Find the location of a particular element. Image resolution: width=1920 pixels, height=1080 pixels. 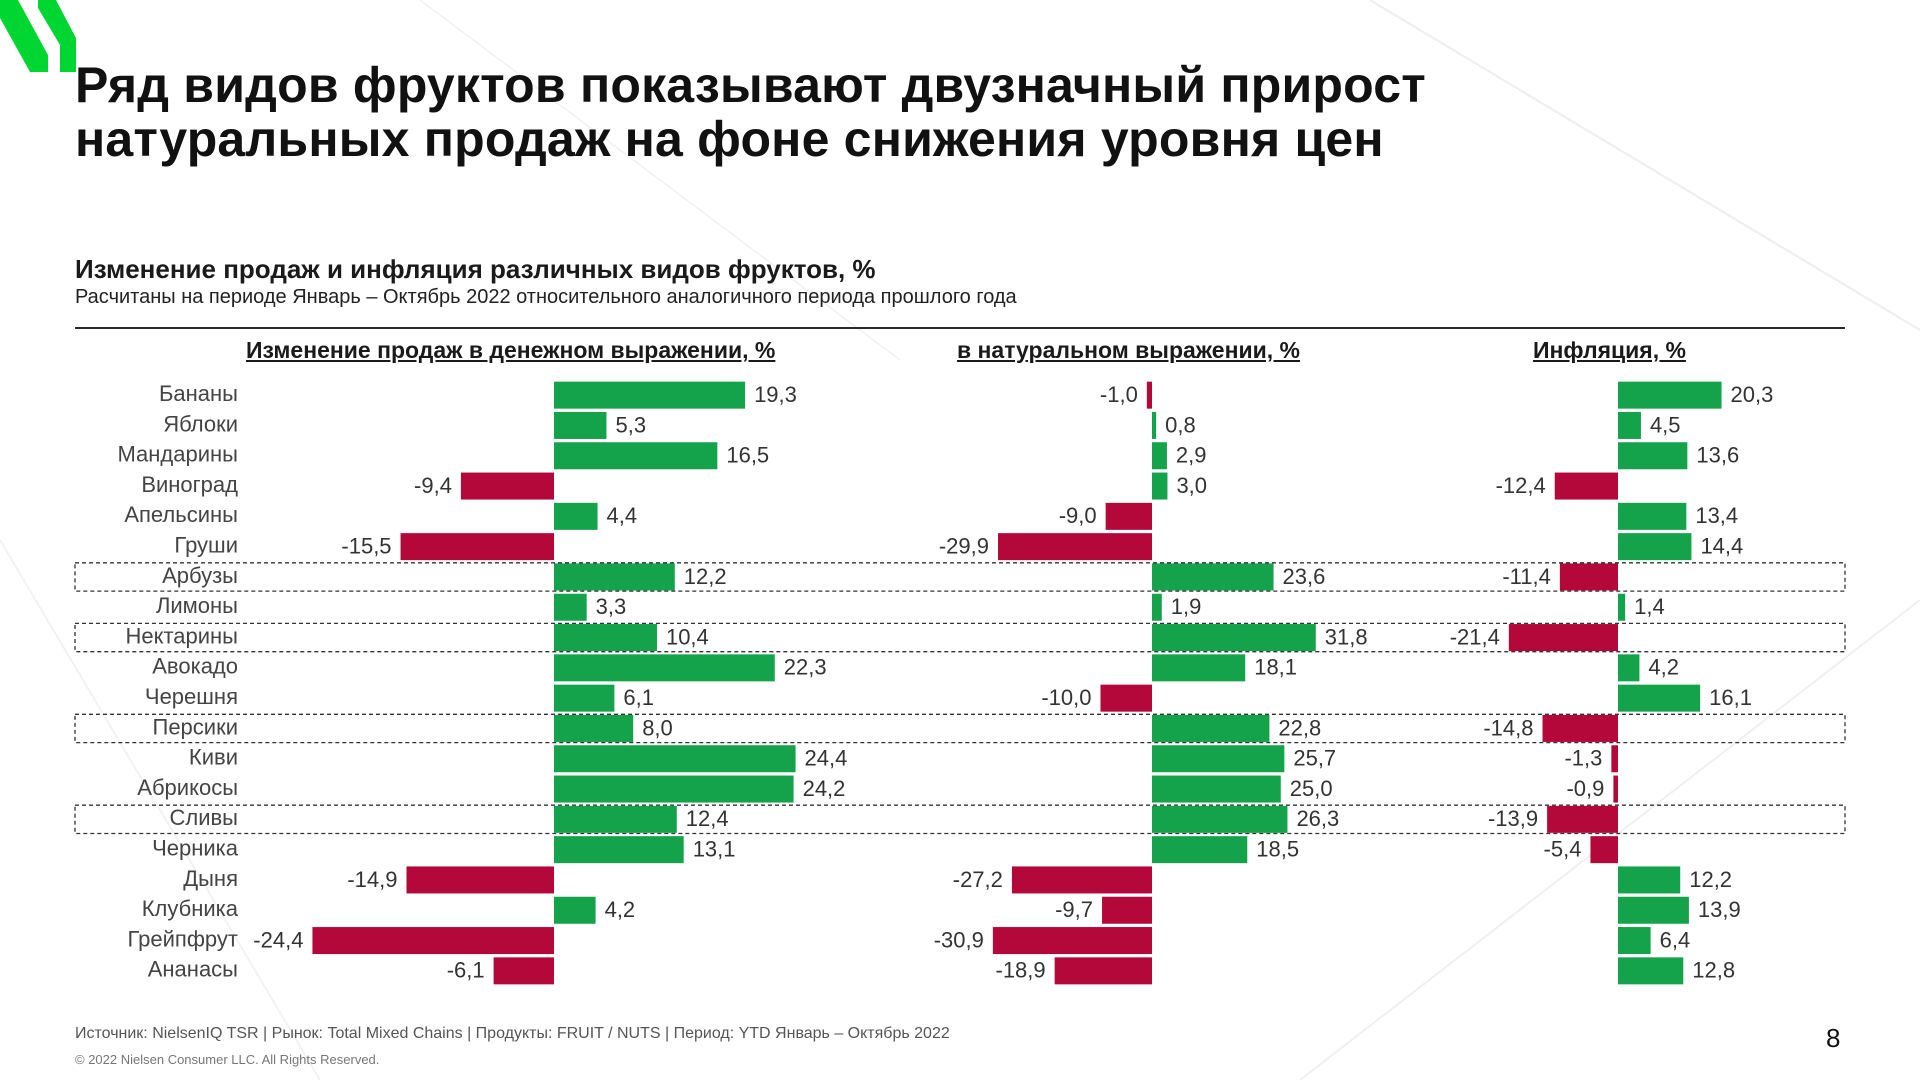

page-number: 8 is located at coordinates (1833, 1038).